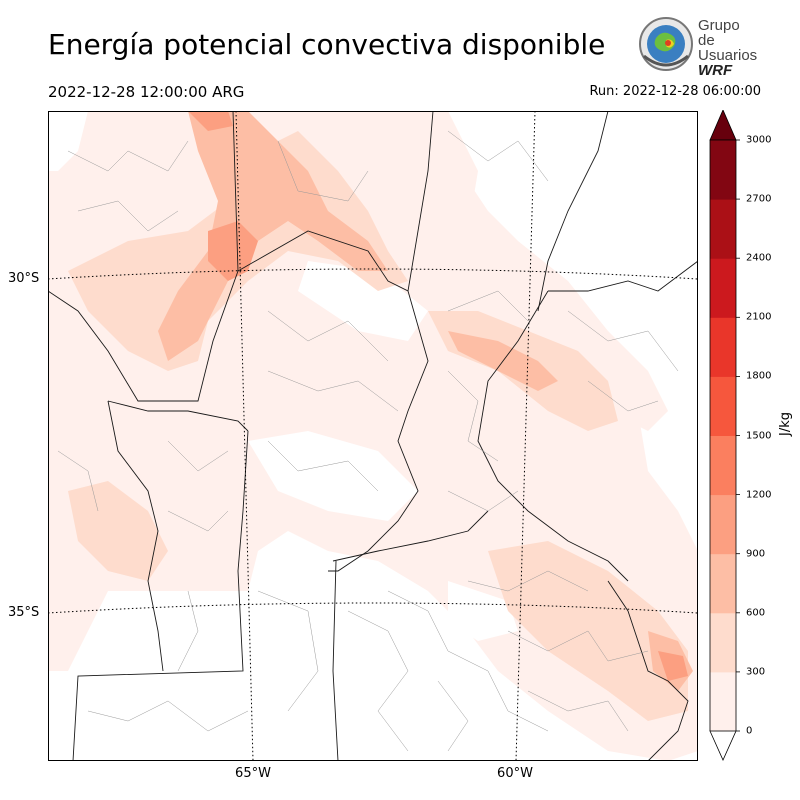 The height and width of the screenshot is (800, 800). I want to click on colorbar-tick-label: 900, so click(756, 554).